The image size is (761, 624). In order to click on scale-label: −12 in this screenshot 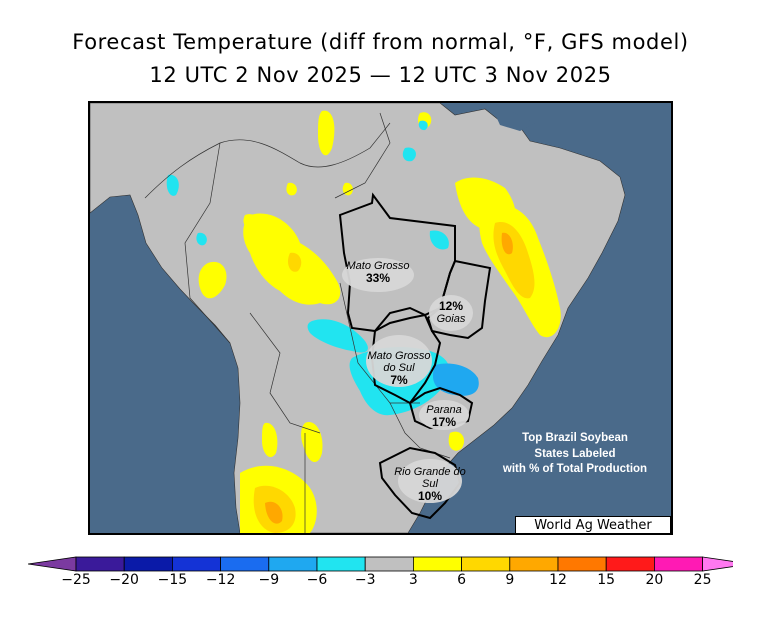, I will do `click(220, 580)`.